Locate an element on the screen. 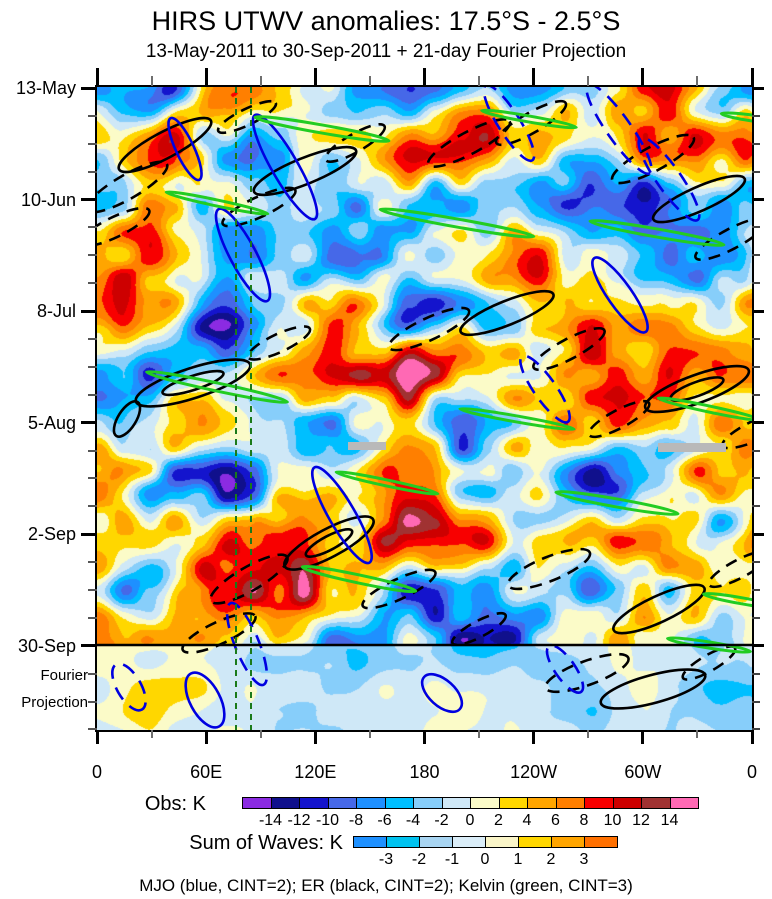 This screenshot has height=899, width=772. x-tick-label: 60E is located at coordinates (206, 772).